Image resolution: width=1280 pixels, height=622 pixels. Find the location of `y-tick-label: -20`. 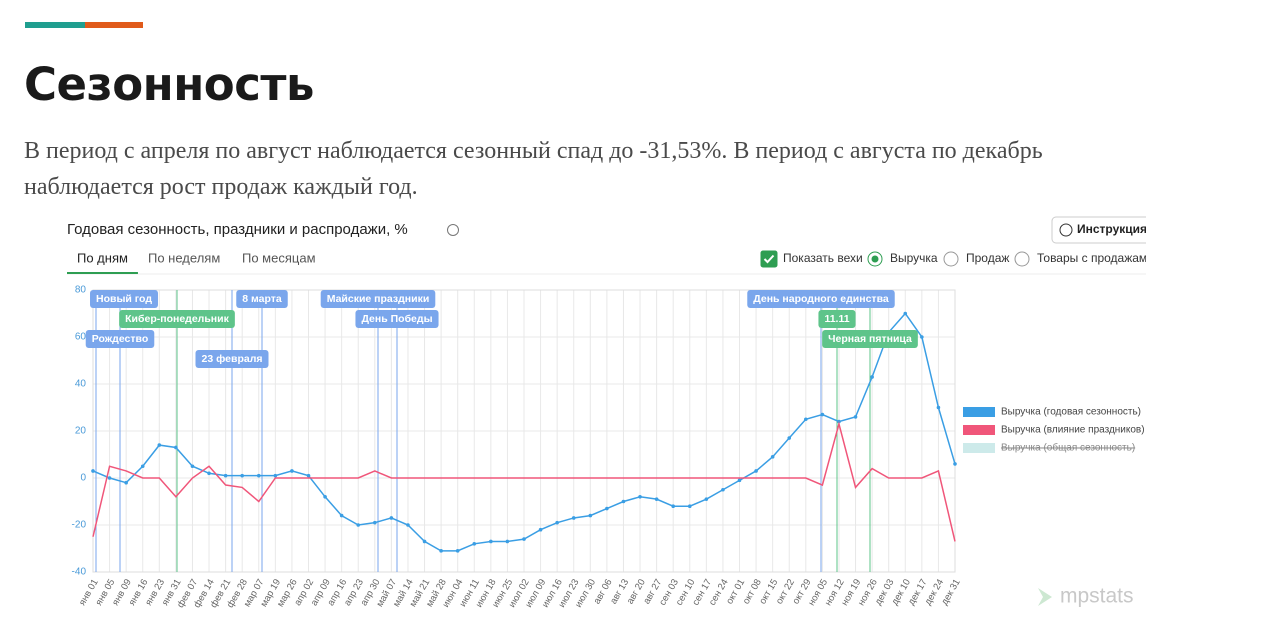

y-tick-label: -20 is located at coordinates (79, 525).